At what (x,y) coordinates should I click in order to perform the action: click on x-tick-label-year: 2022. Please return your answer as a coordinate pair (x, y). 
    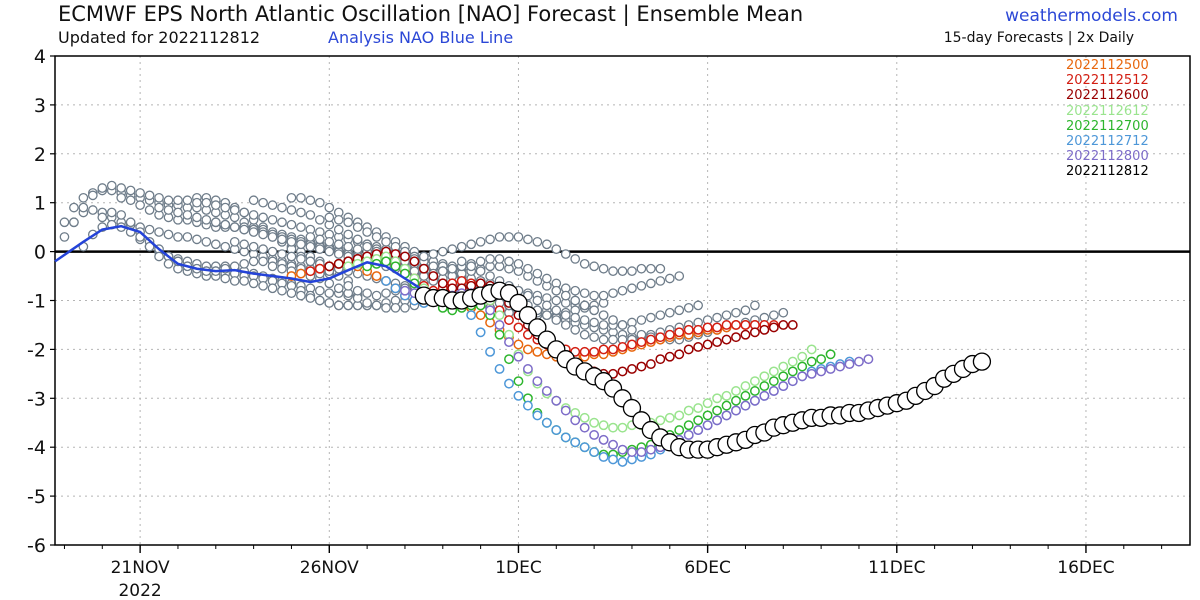
    Looking at the image, I should click on (139, 590).